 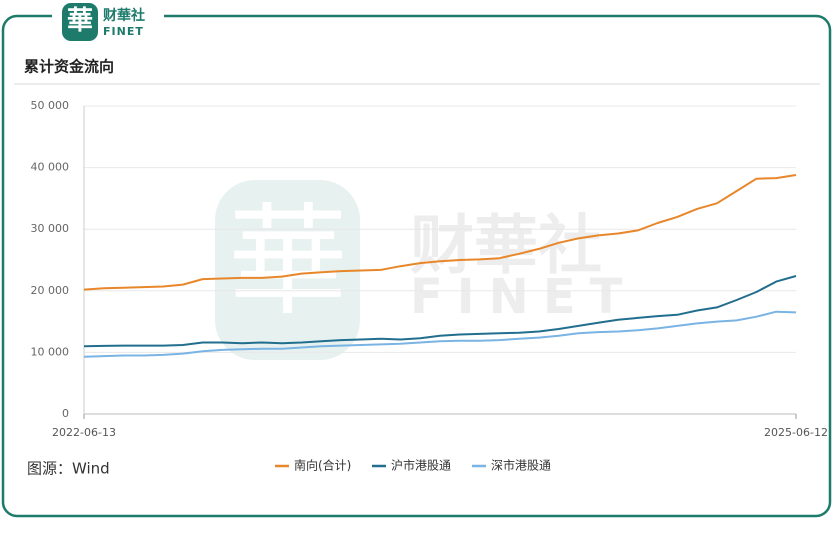 What do you see at coordinates (50, 228) in the screenshot?
I see `y-tick-label: 30 000` at bounding box center [50, 228].